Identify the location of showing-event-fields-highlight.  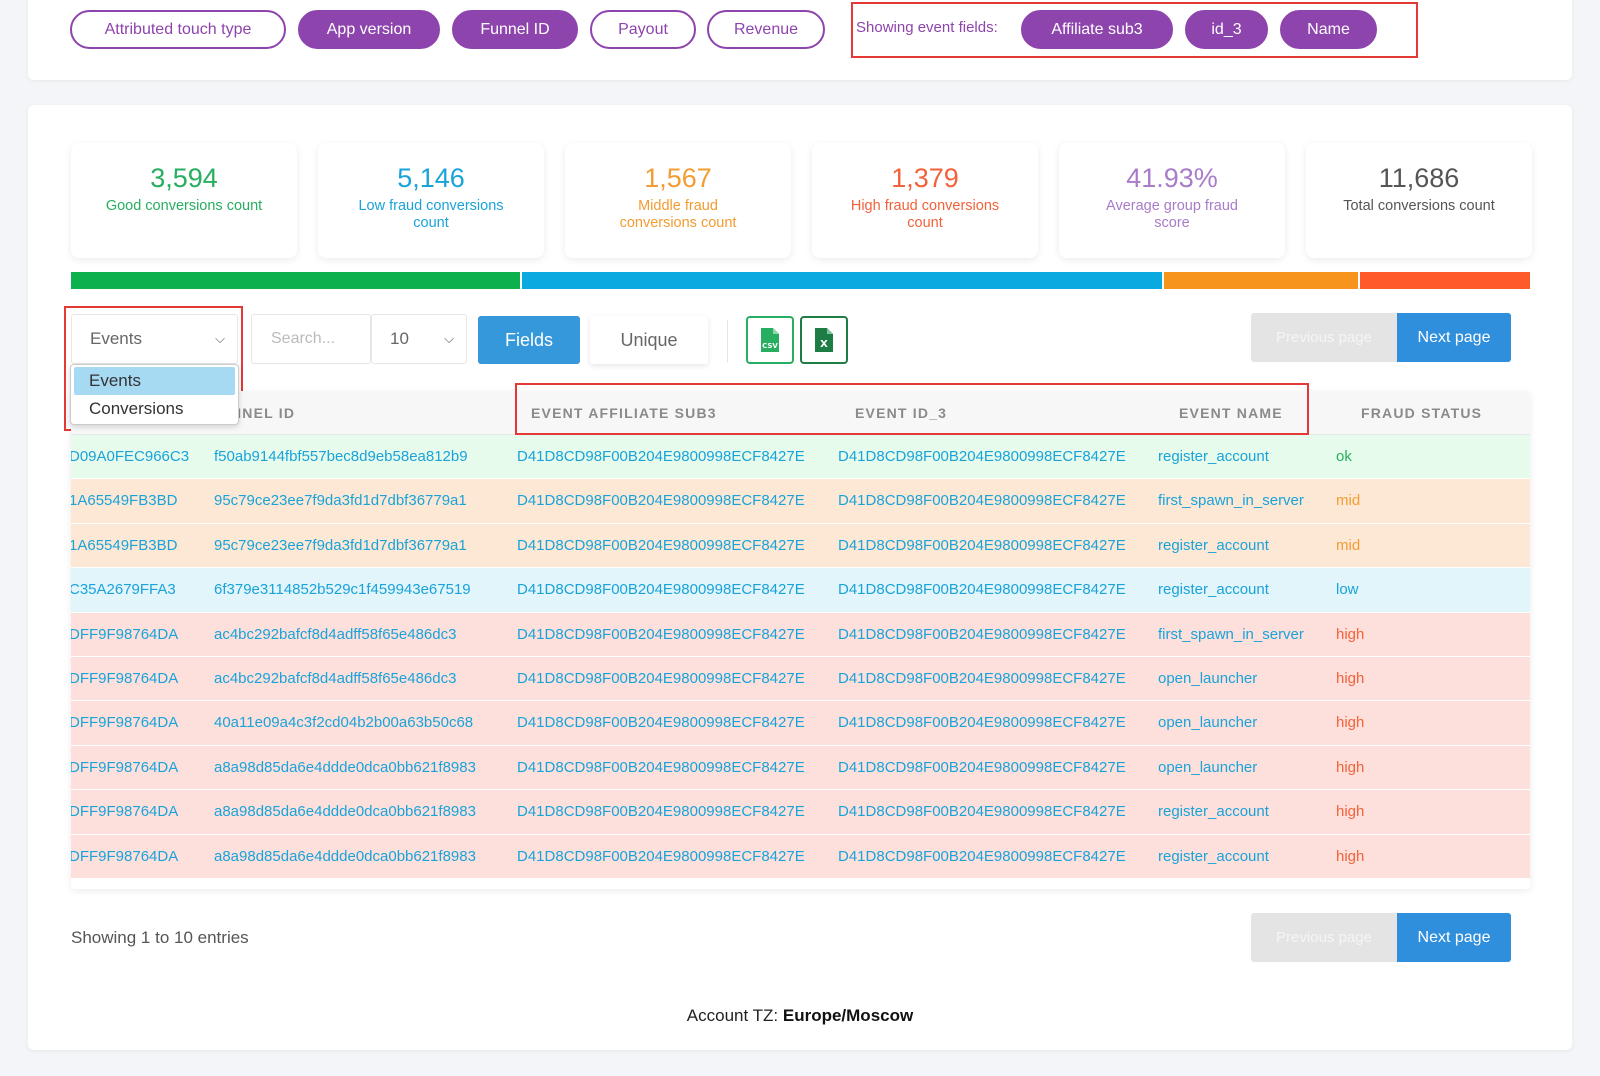
(1134, 30).